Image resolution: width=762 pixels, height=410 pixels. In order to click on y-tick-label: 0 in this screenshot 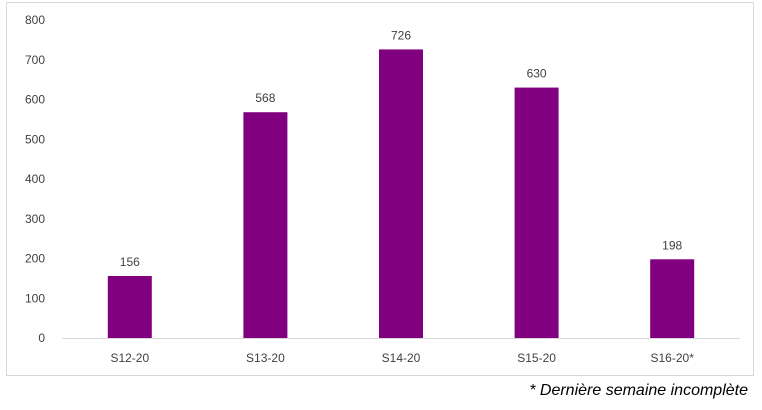, I will do `click(41, 338)`.